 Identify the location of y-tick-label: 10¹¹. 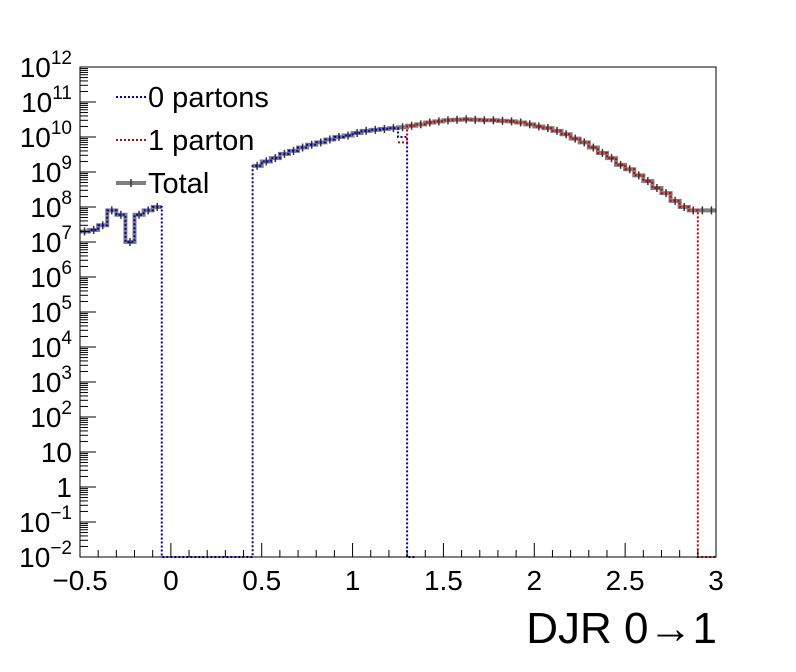
(46, 100).